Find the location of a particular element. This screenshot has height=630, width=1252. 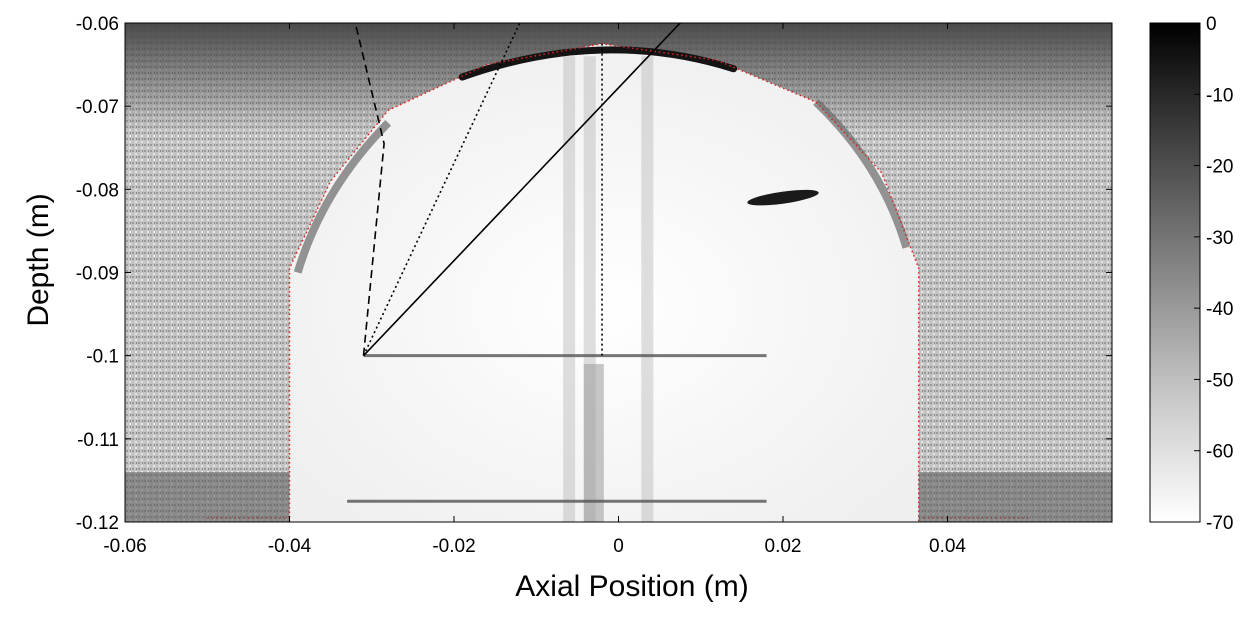

bottom-left-band is located at coordinates (207, 497).